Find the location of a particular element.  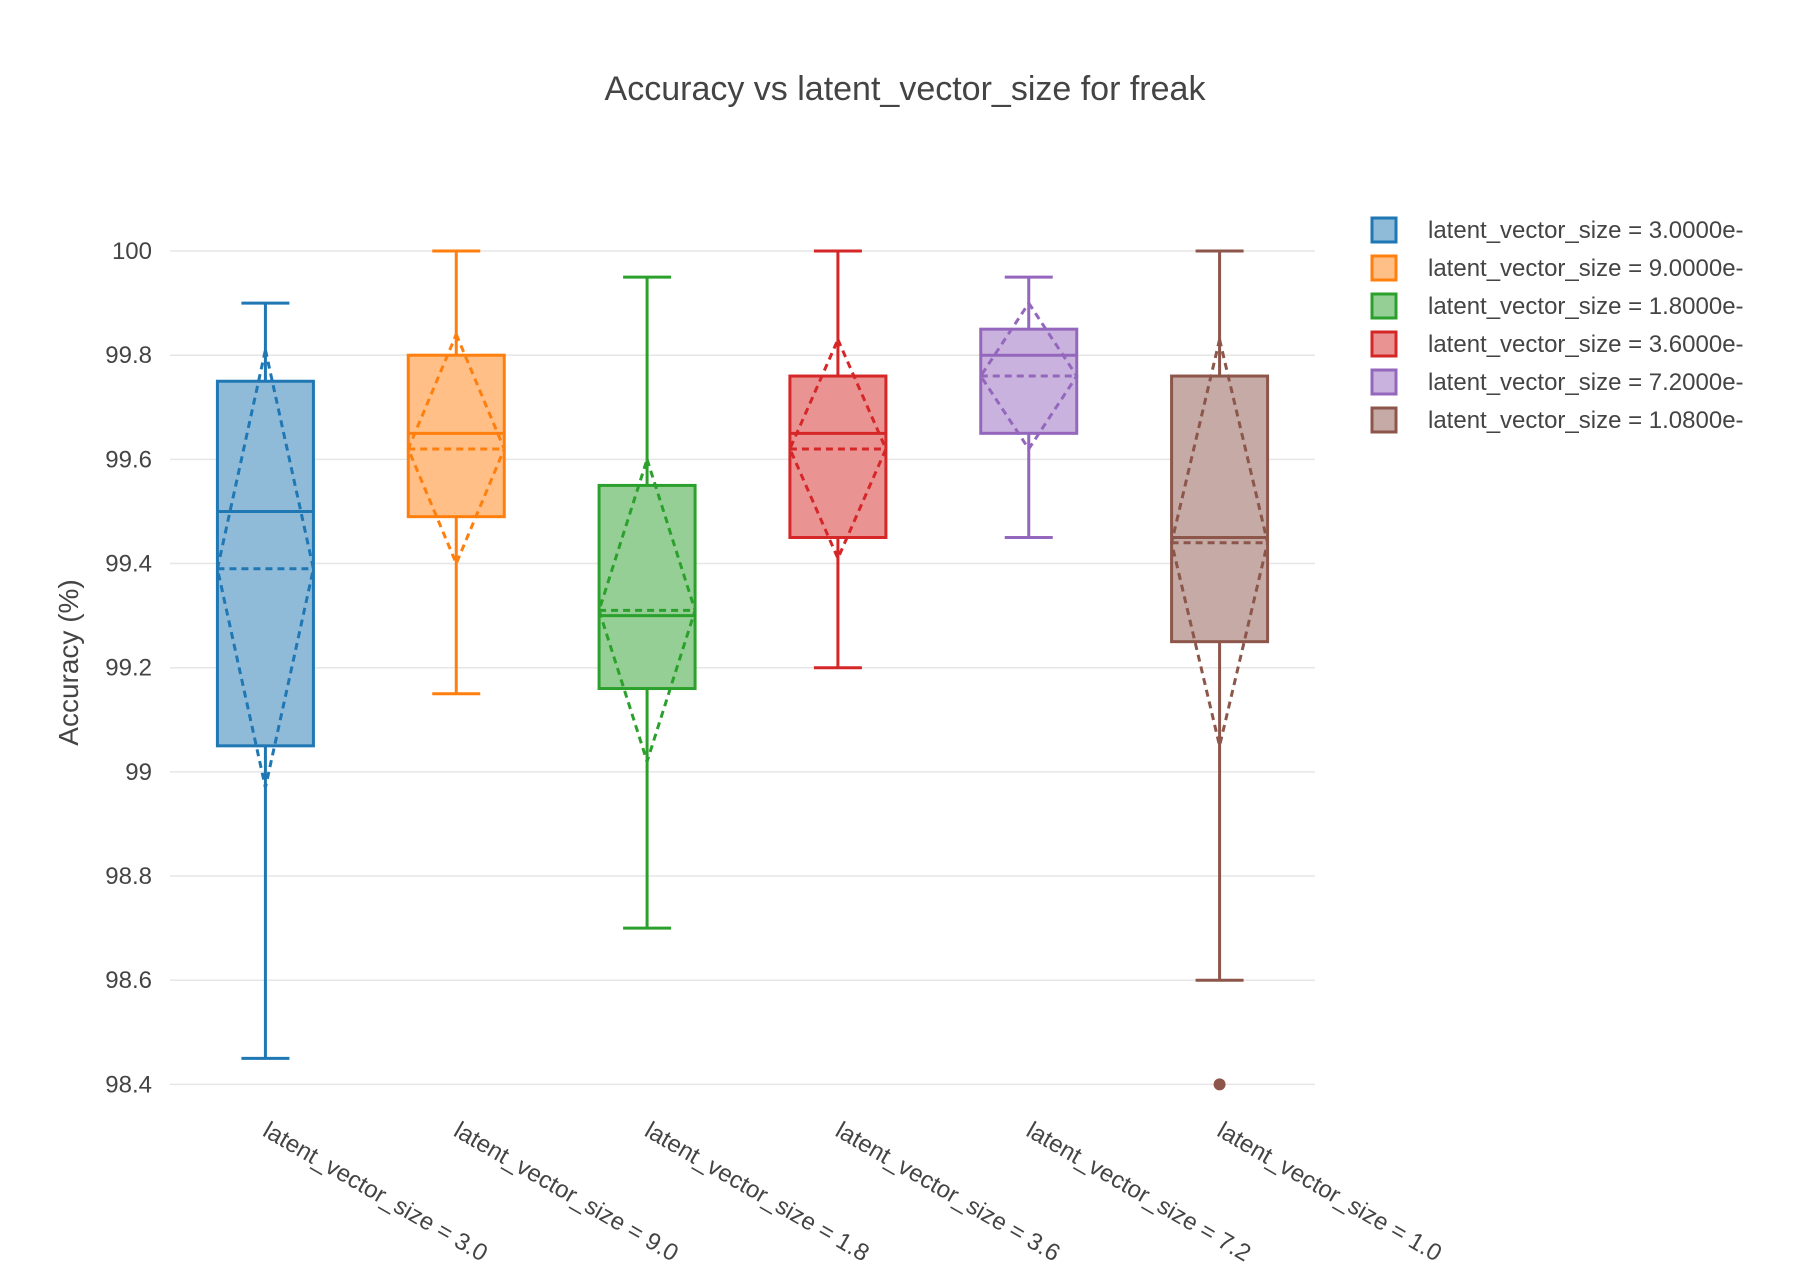

y-tick-label: 99.6 is located at coordinates (128, 459).